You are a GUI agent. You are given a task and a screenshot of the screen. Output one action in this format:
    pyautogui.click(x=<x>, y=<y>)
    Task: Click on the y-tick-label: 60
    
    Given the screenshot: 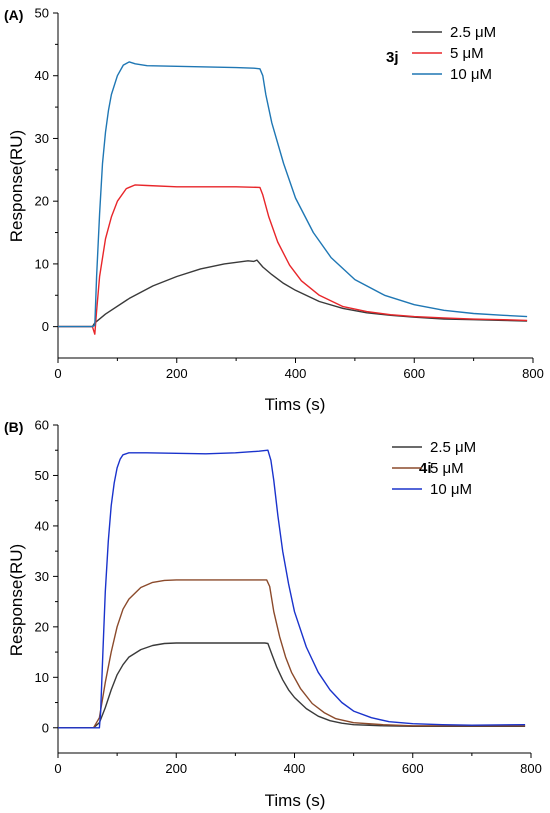 What is the action you would take?
    pyautogui.click(x=42, y=425)
    